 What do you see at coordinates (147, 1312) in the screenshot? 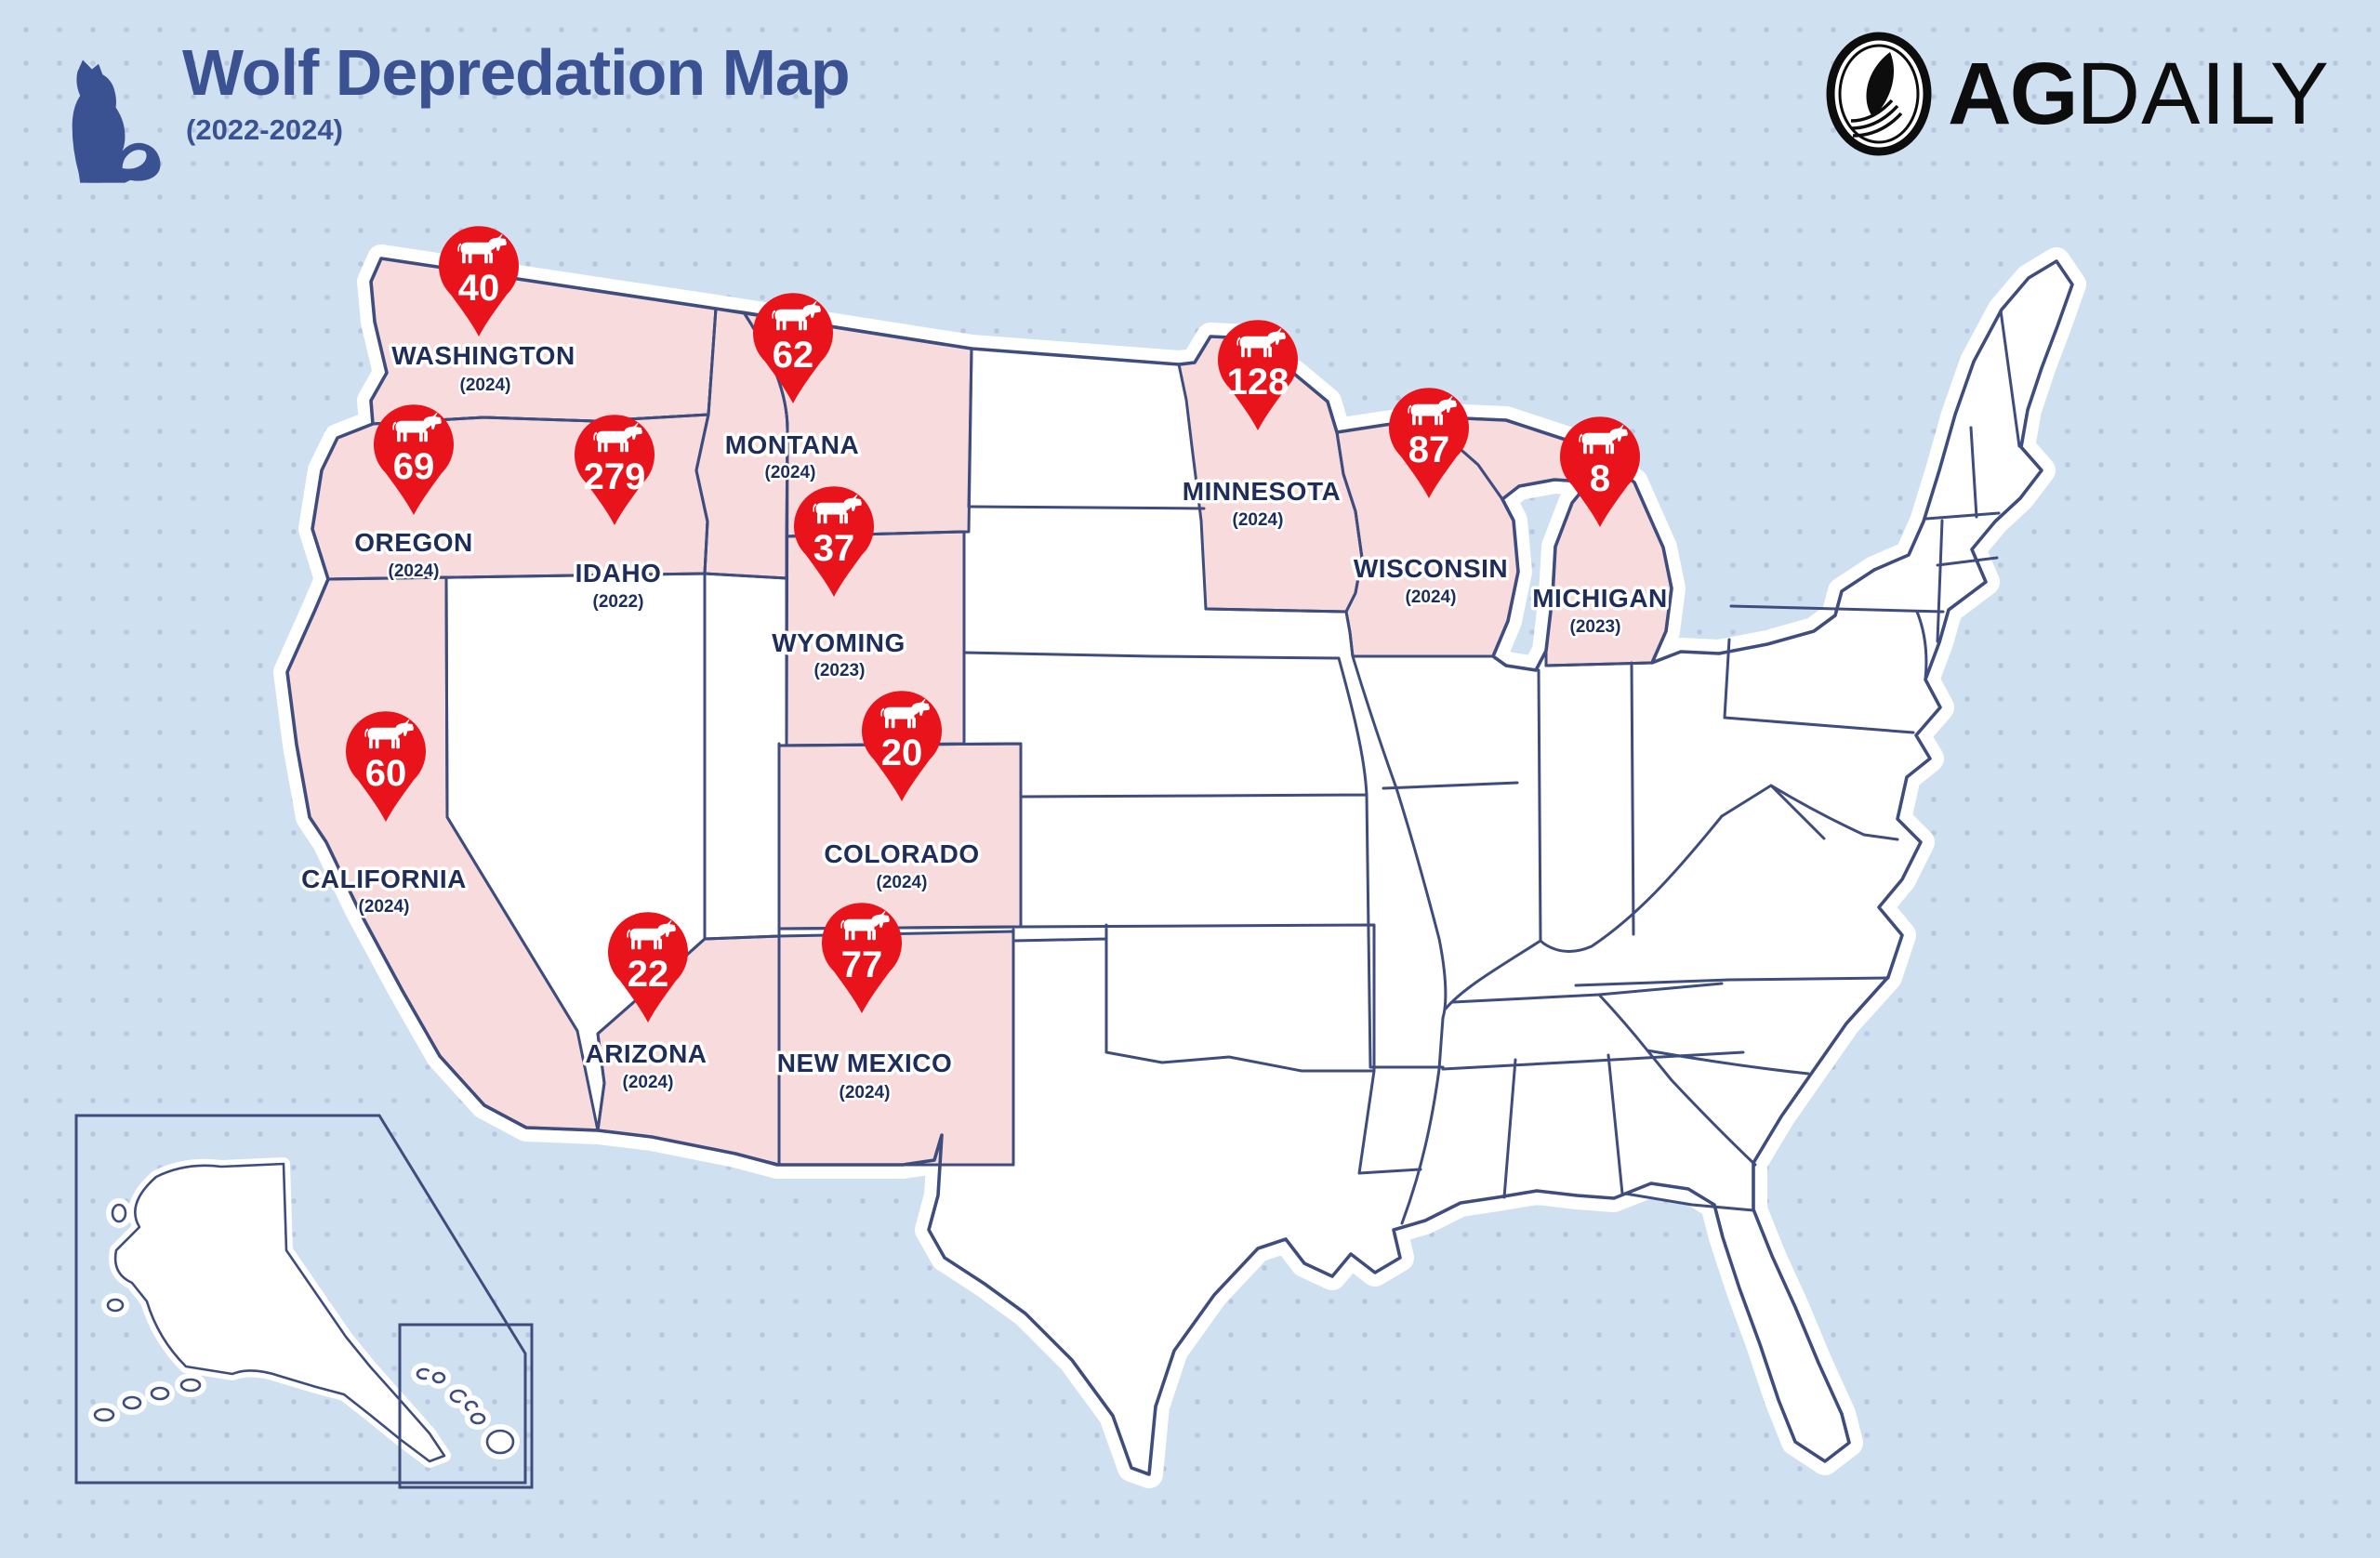
I see `aleutian-islands` at bounding box center [147, 1312].